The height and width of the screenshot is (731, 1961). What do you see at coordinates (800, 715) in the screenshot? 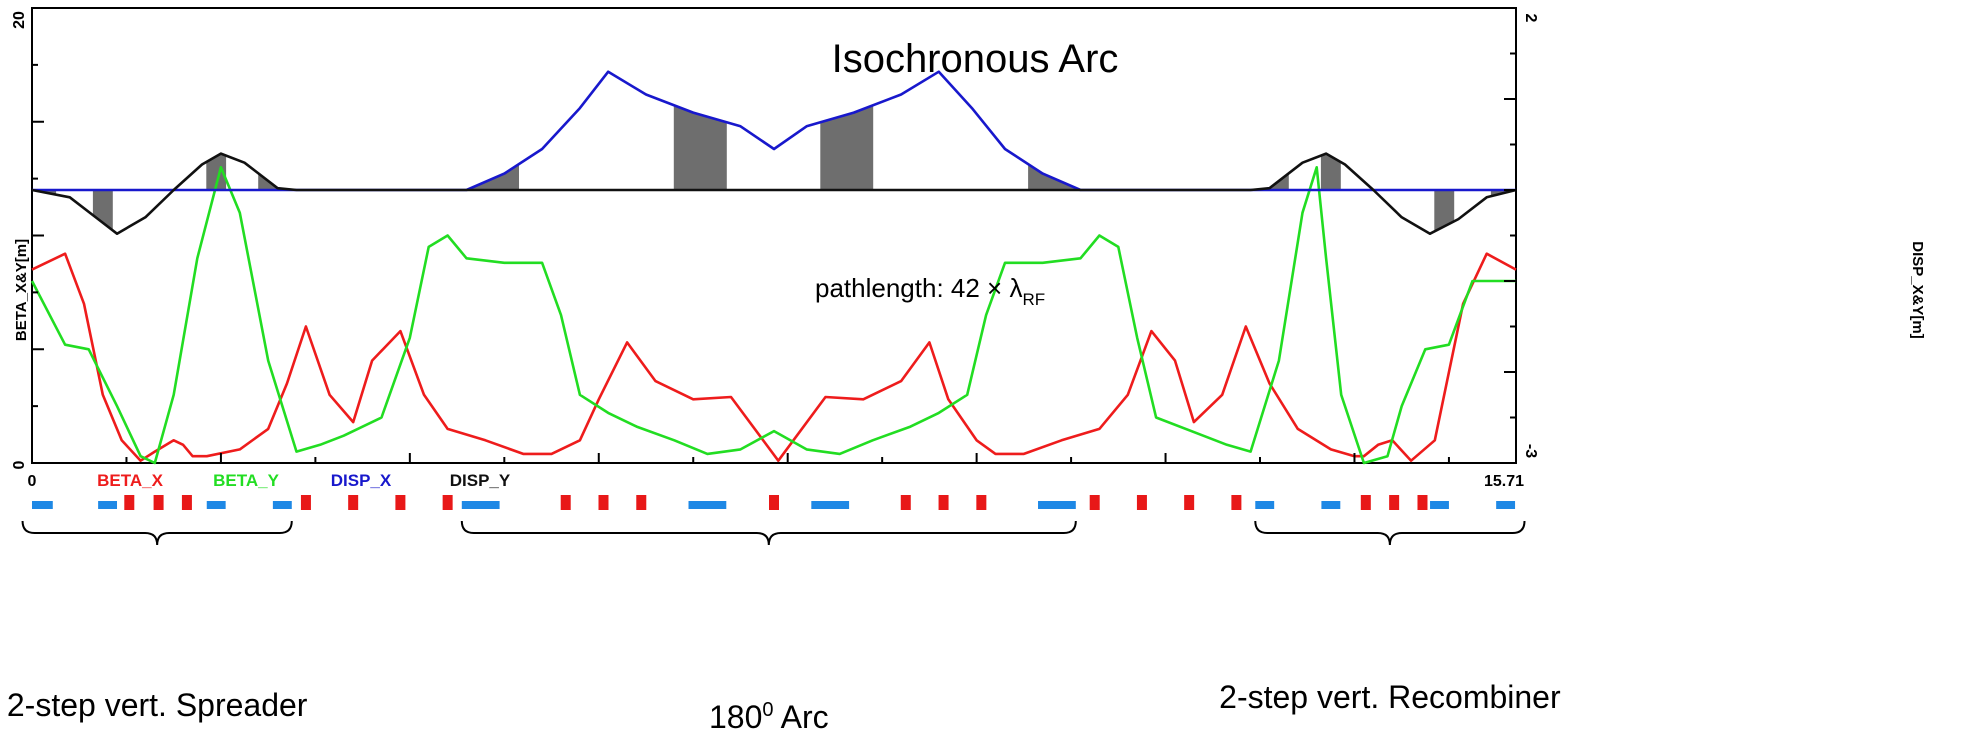
I see `section-label-suffix: Arc` at bounding box center [800, 715].